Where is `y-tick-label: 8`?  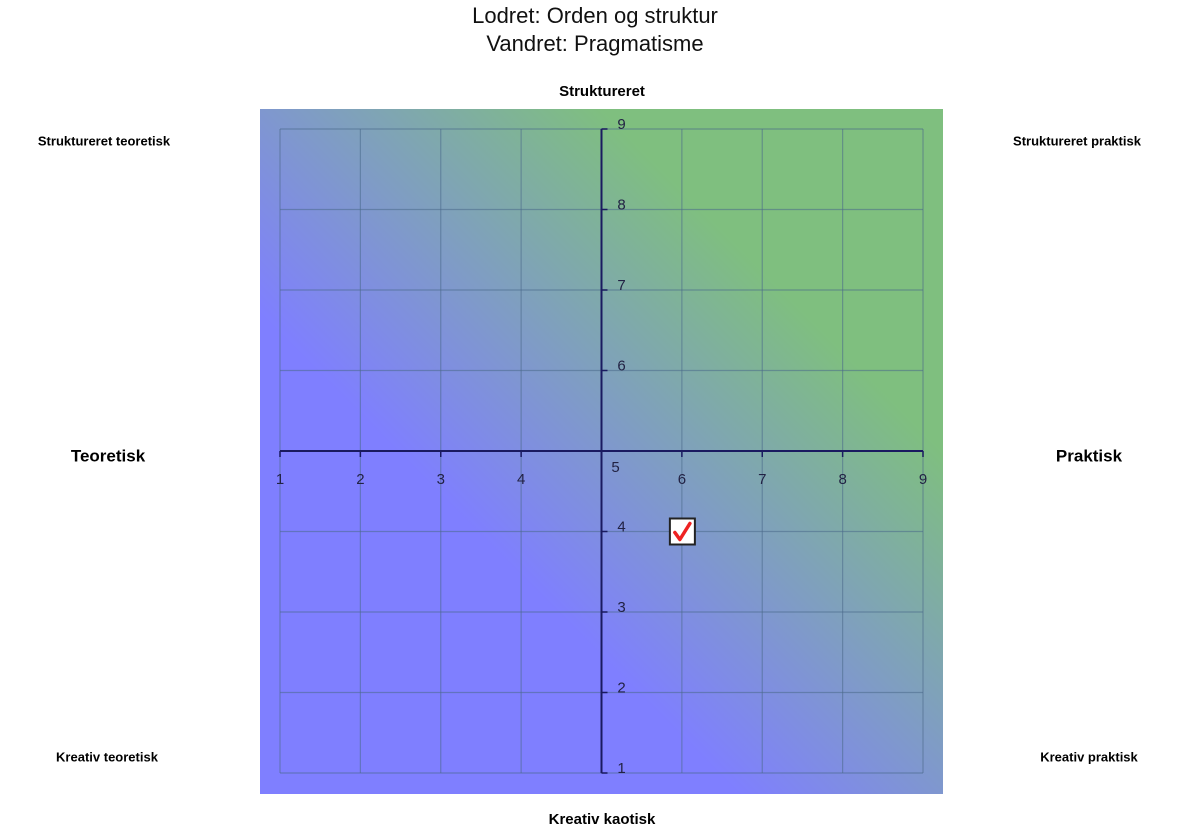 y-tick-label: 8 is located at coordinates (621, 204).